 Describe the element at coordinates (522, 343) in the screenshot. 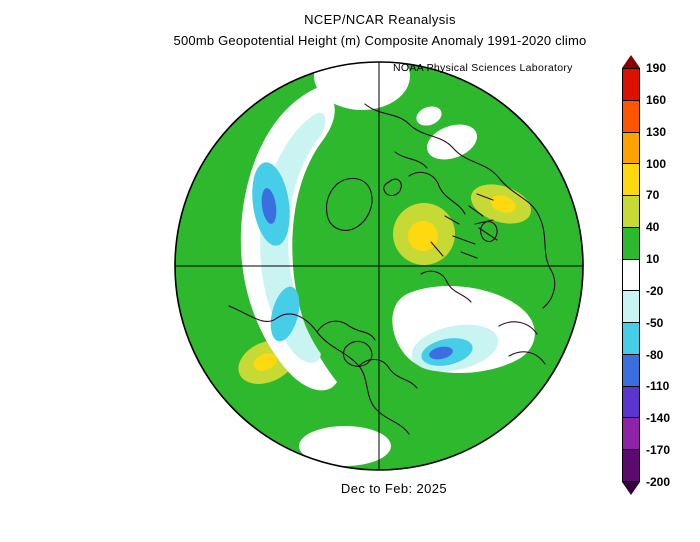

I see `coast-africa-med` at that location.